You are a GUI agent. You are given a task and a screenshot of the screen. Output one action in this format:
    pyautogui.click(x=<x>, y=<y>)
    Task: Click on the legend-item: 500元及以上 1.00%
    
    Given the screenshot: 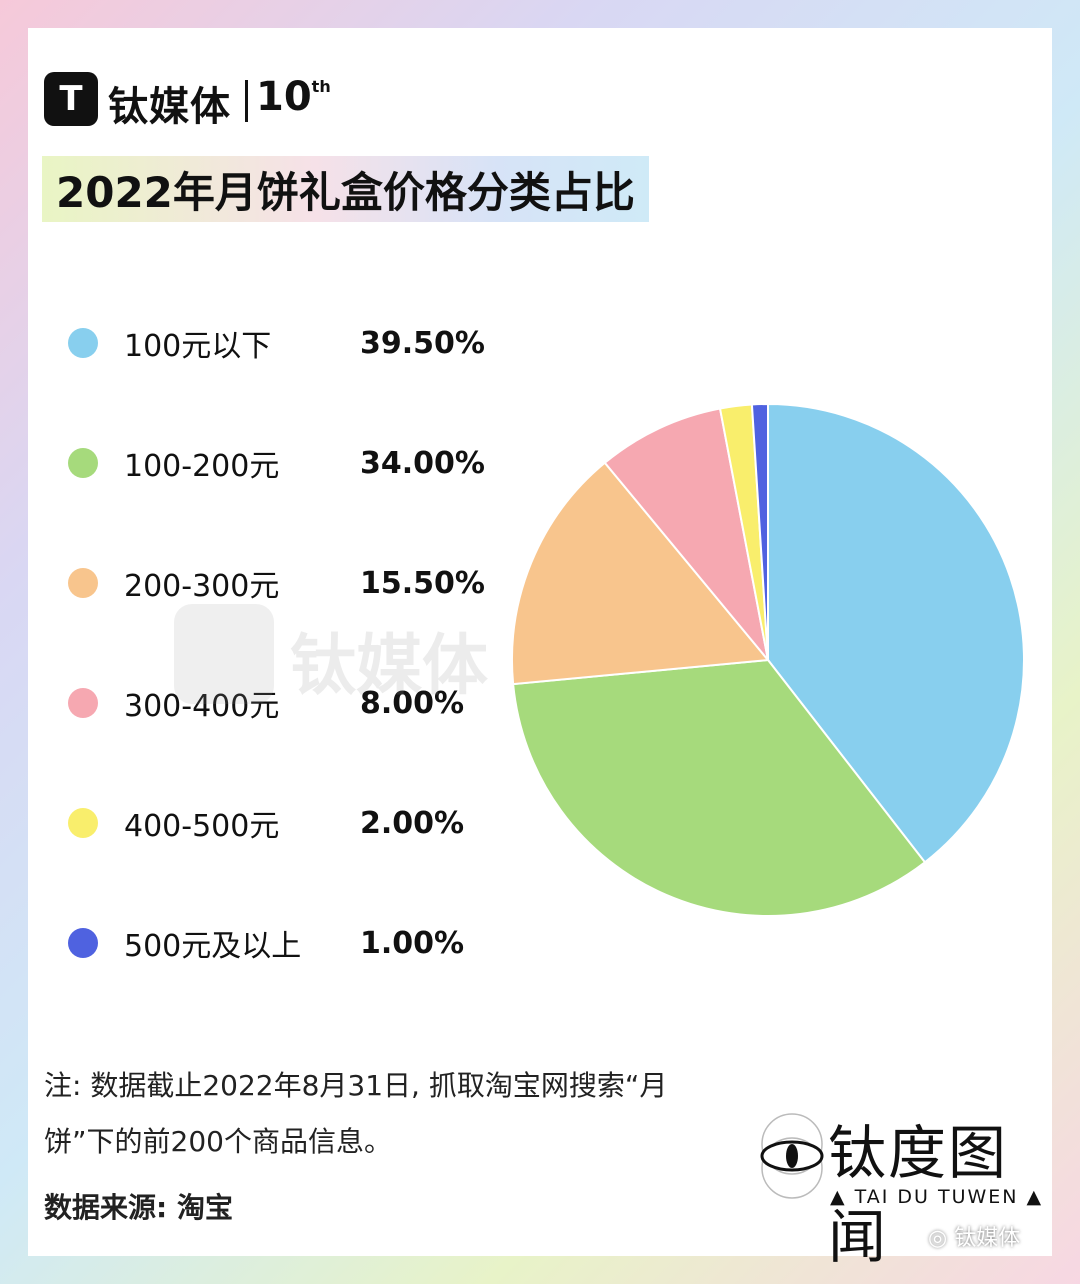 What is the action you would take?
    pyautogui.click(x=288, y=943)
    